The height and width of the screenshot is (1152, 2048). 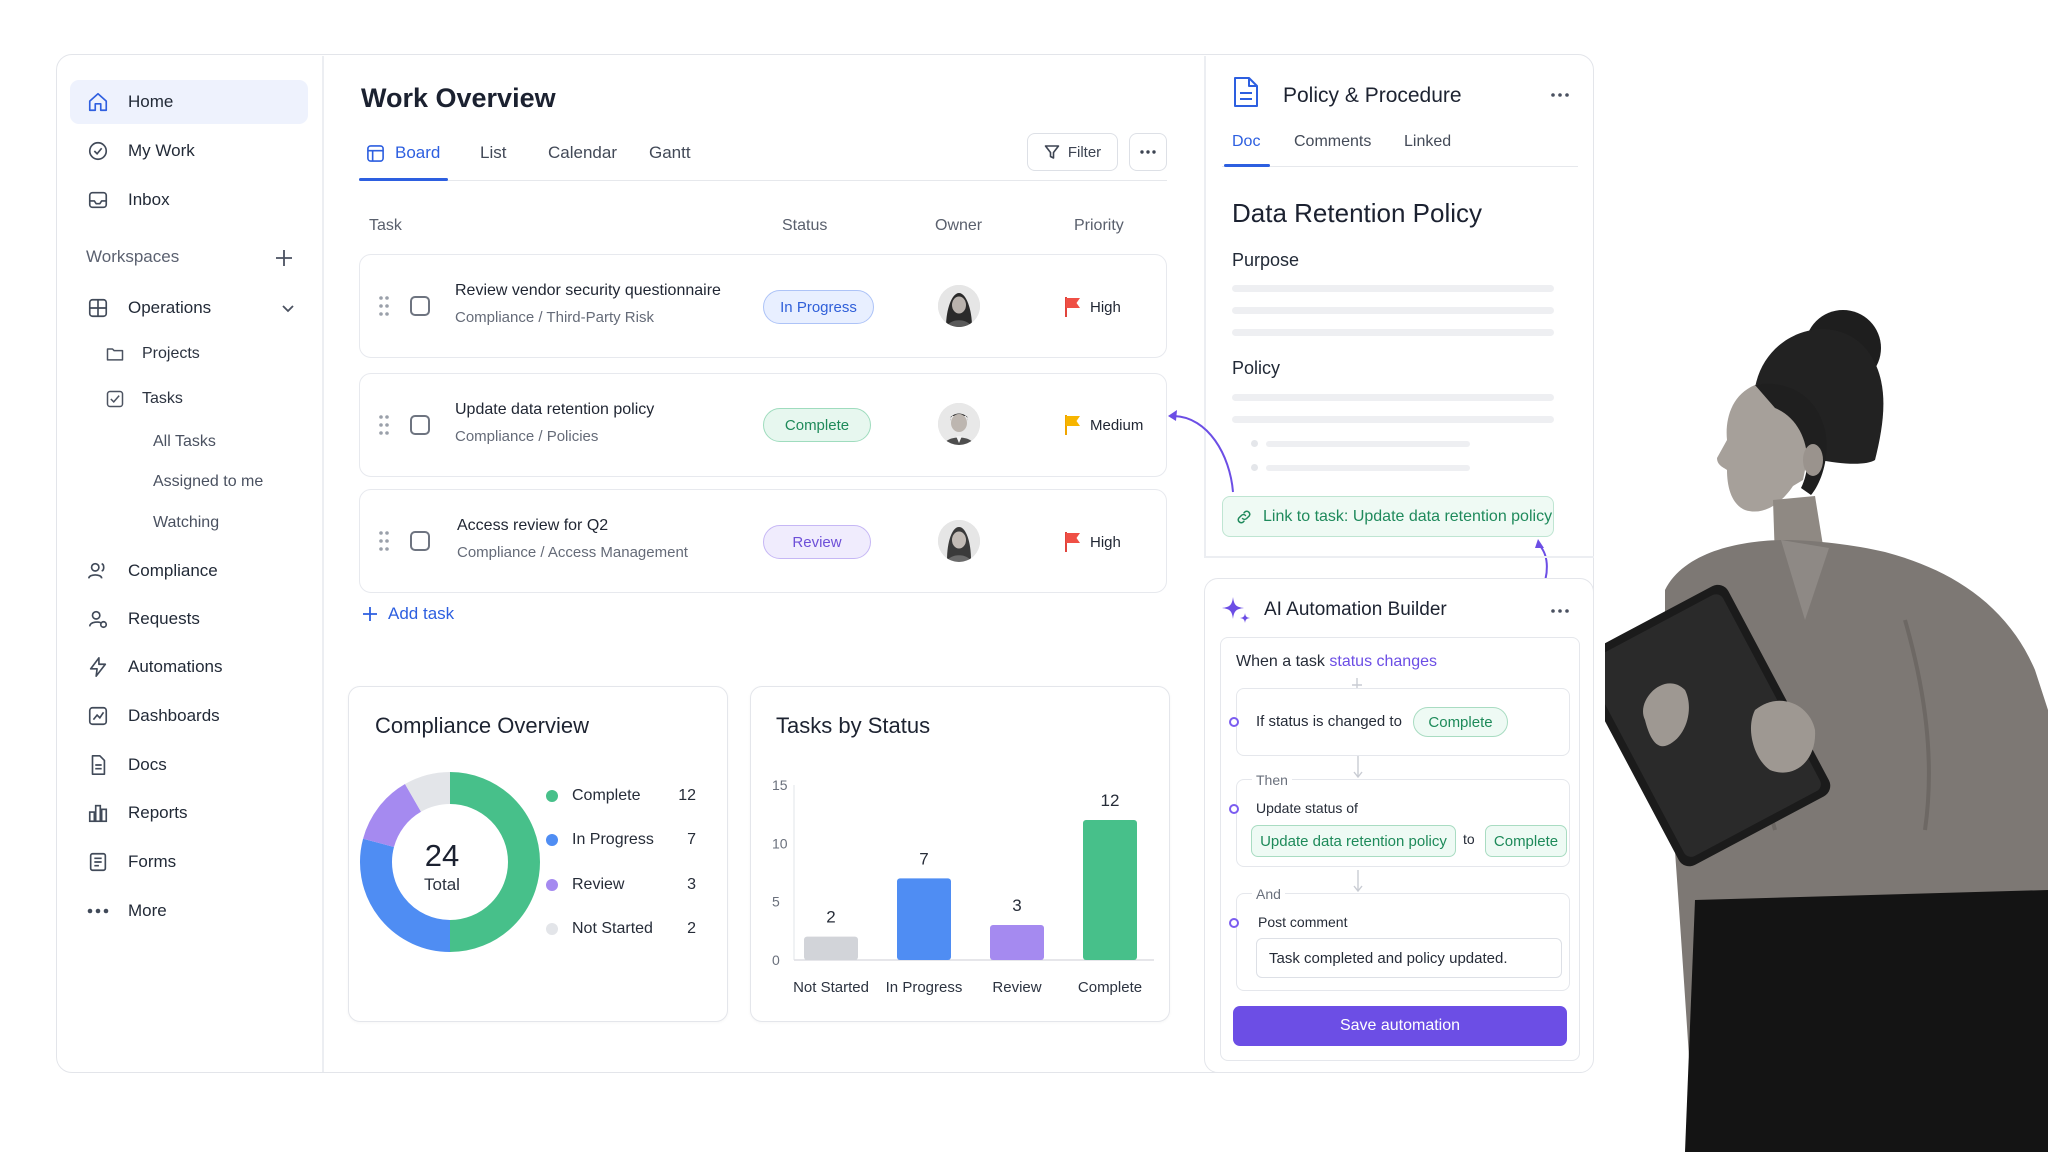 I want to click on comment-input: Task completed and policy updated., so click(x=1409, y=958).